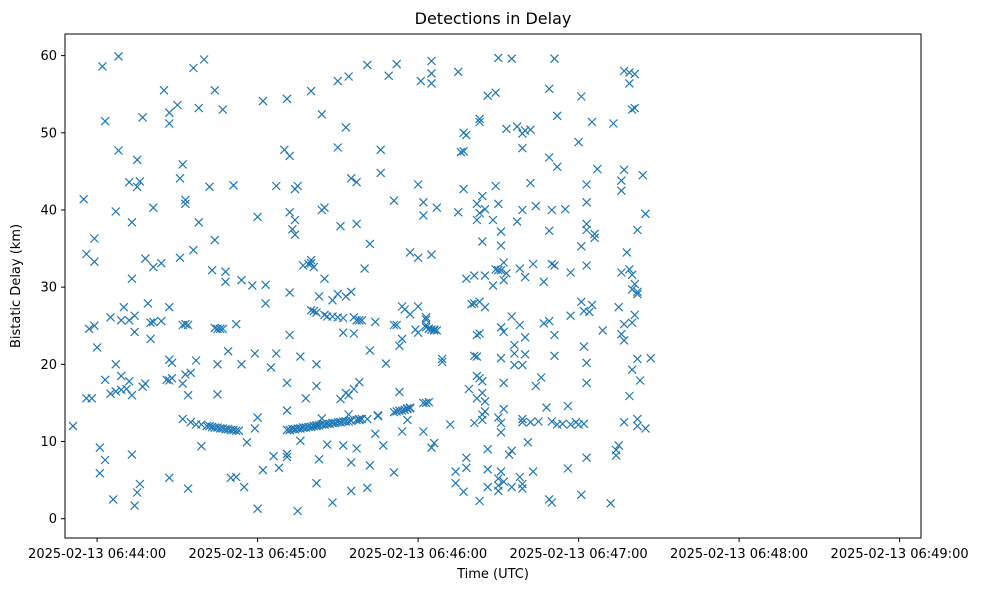 This screenshot has height=590, width=988. I want to click on y-axis: 0 10 20 30 40 50 60, so click(52, 288).